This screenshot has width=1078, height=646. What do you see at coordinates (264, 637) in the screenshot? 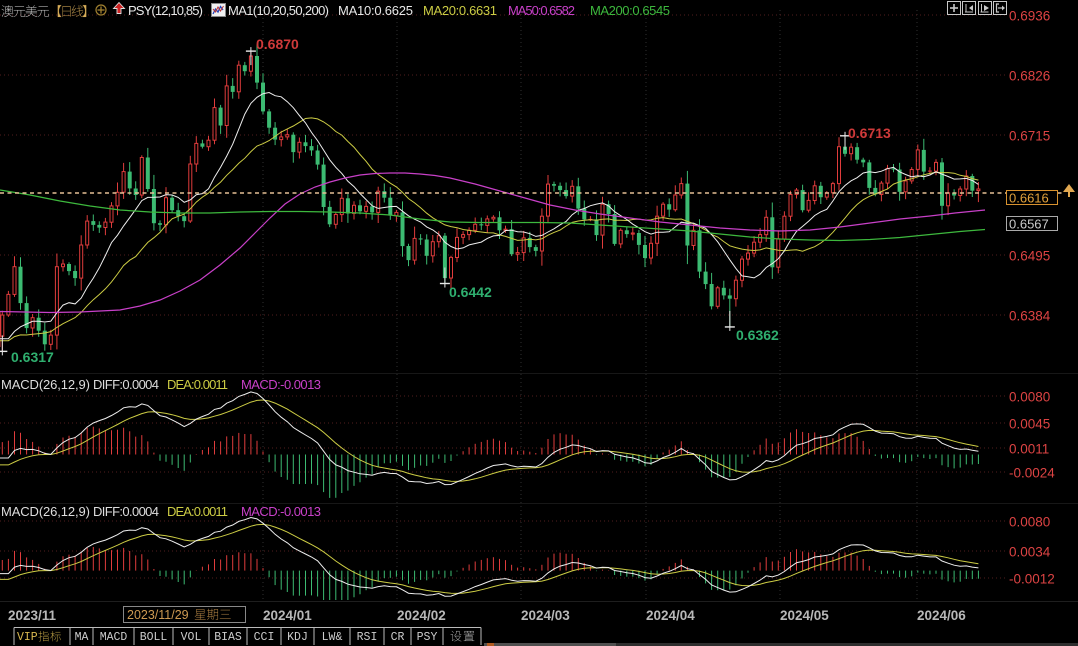
I see `svg-text: CCI` at bounding box center [264, 637].